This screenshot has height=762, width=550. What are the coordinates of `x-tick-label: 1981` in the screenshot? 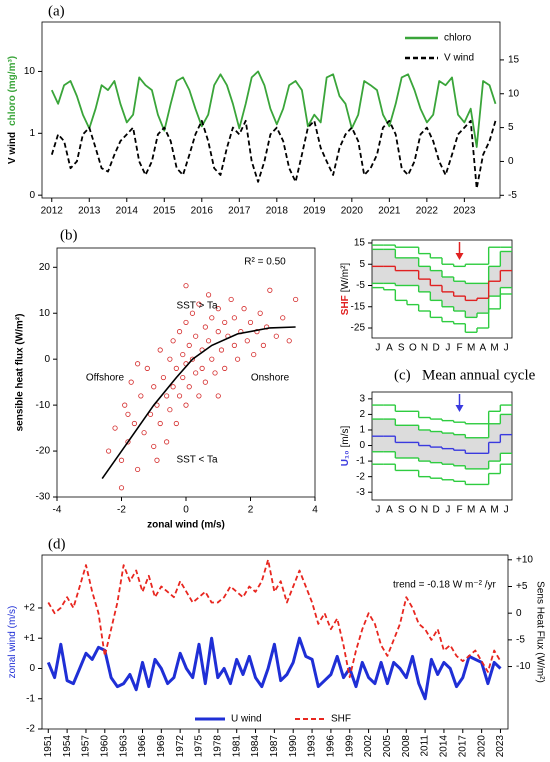 It's located at (236, 746).